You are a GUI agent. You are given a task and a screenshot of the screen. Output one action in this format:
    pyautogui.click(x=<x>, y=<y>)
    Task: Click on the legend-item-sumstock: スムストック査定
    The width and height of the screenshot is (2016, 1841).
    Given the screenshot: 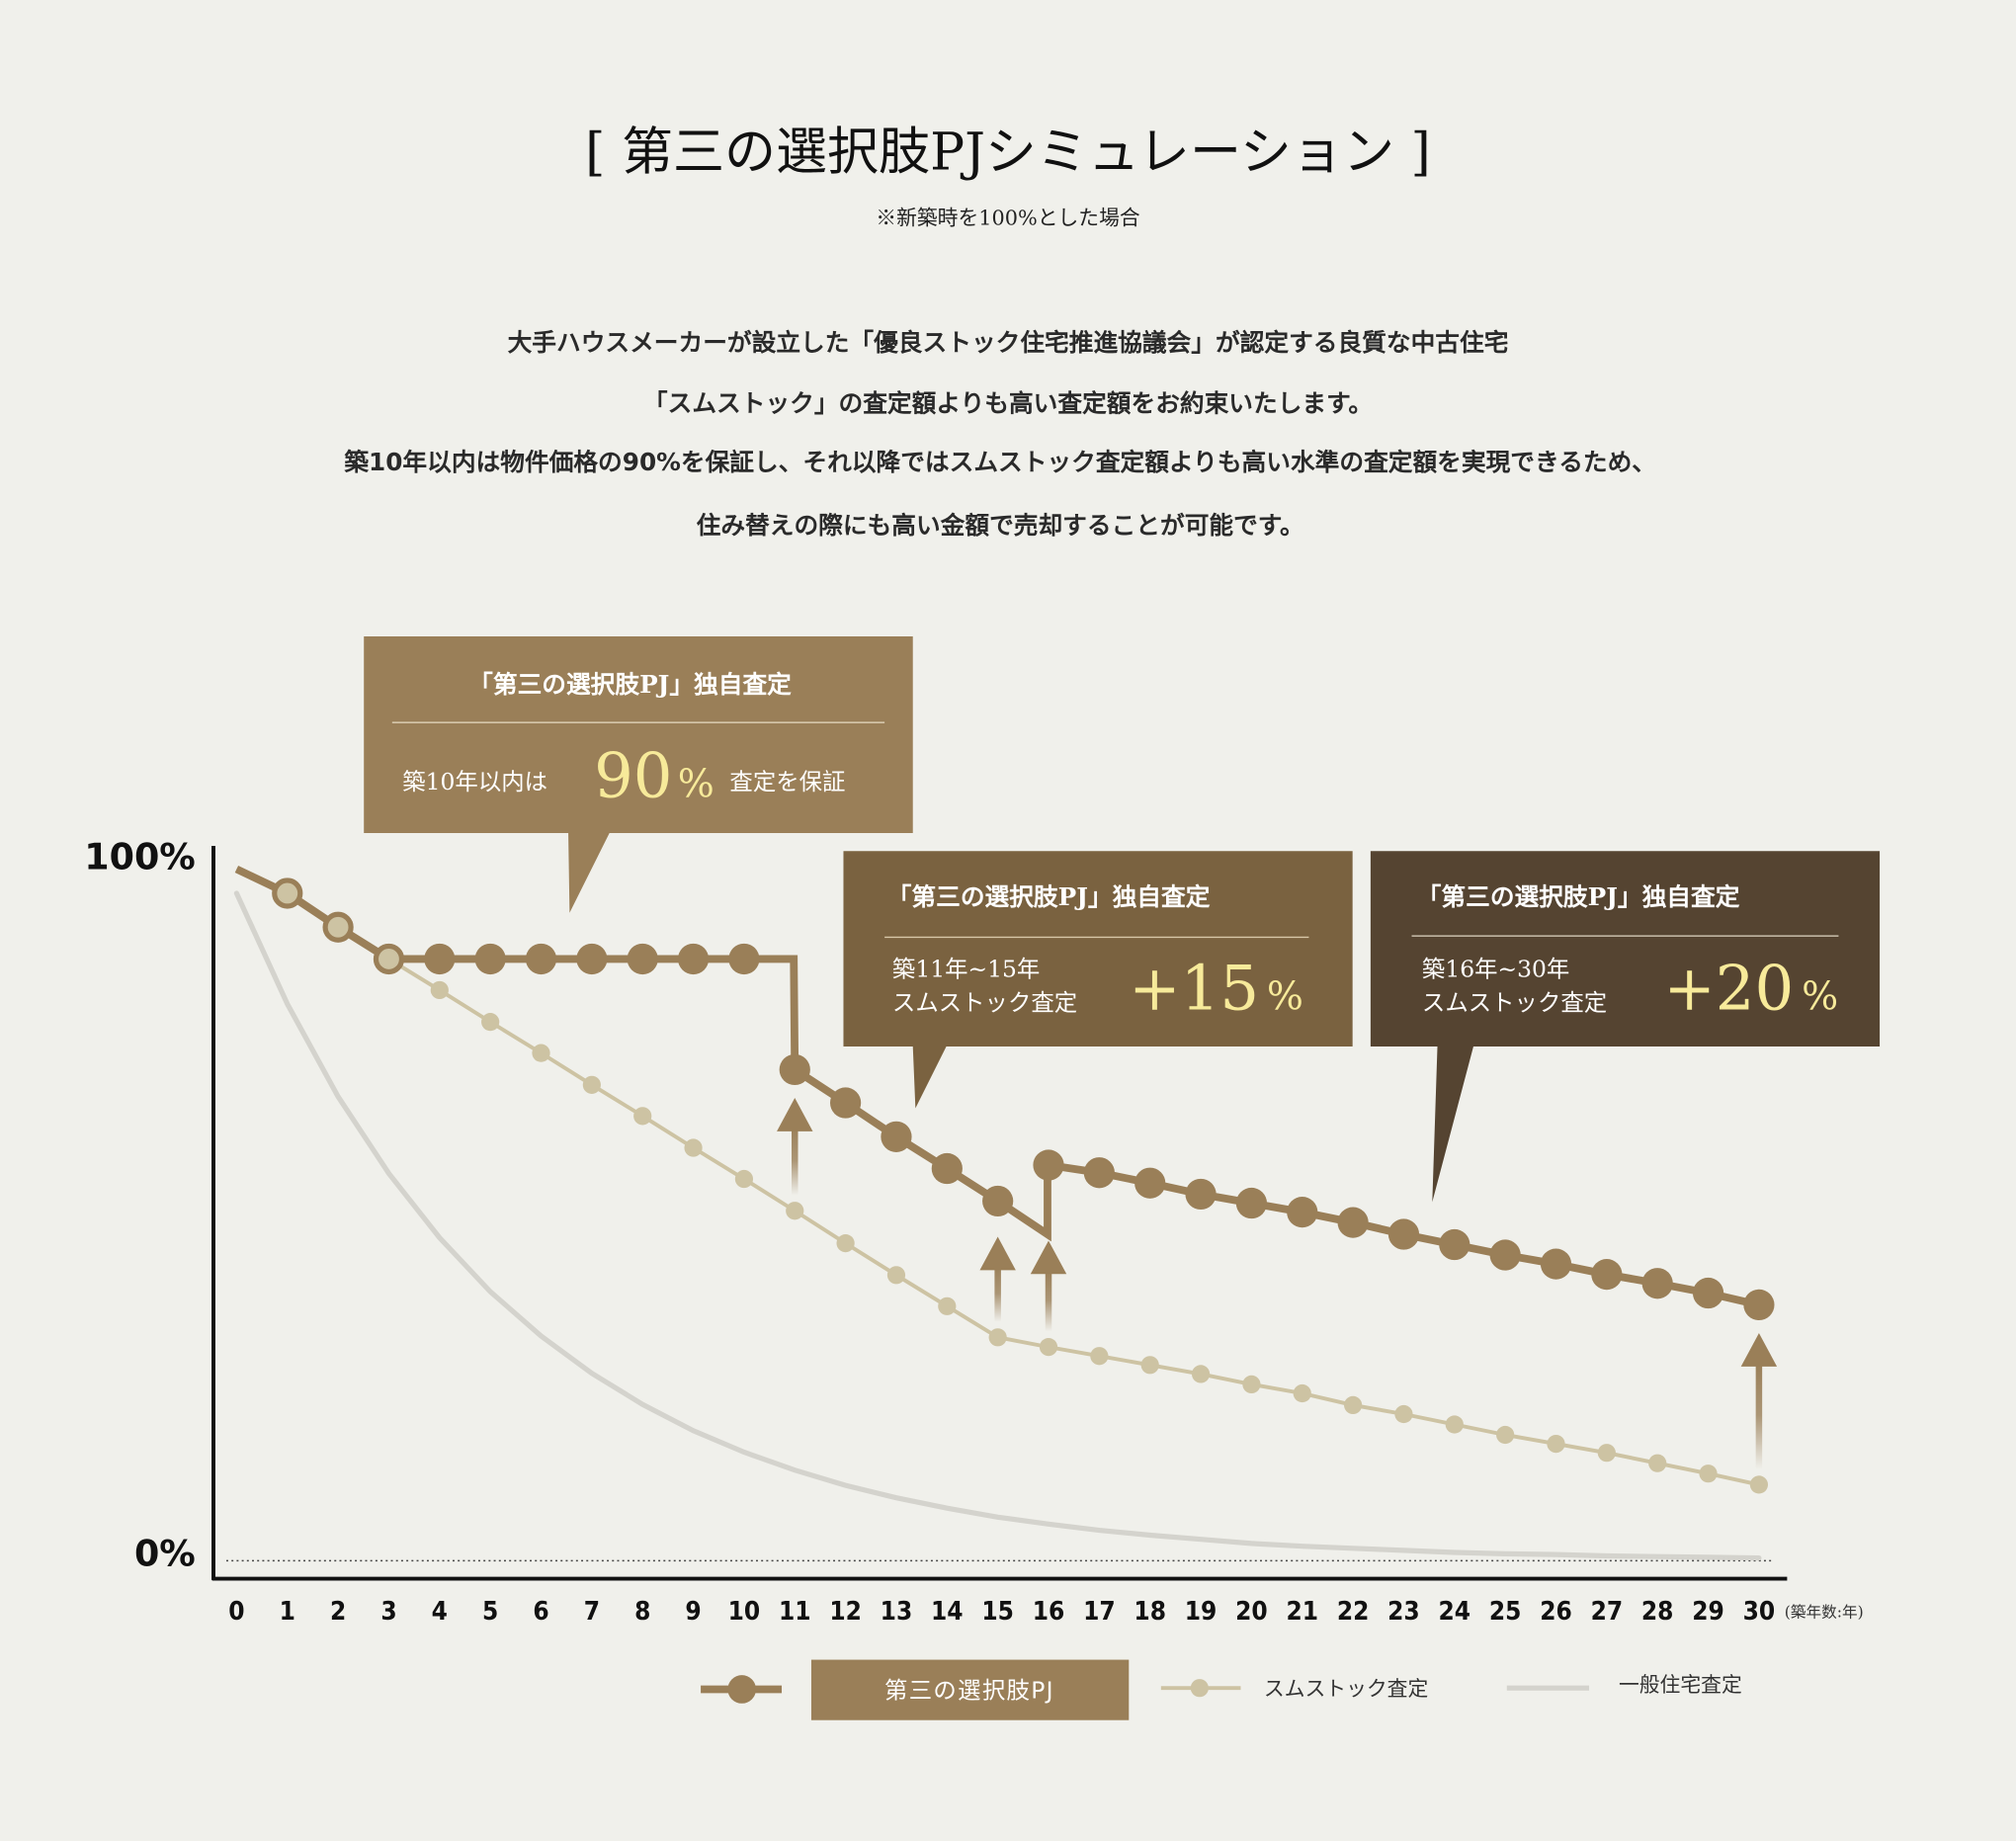 What is the action you would take?
    pyautogui.click(x=1294, y=1689)
    